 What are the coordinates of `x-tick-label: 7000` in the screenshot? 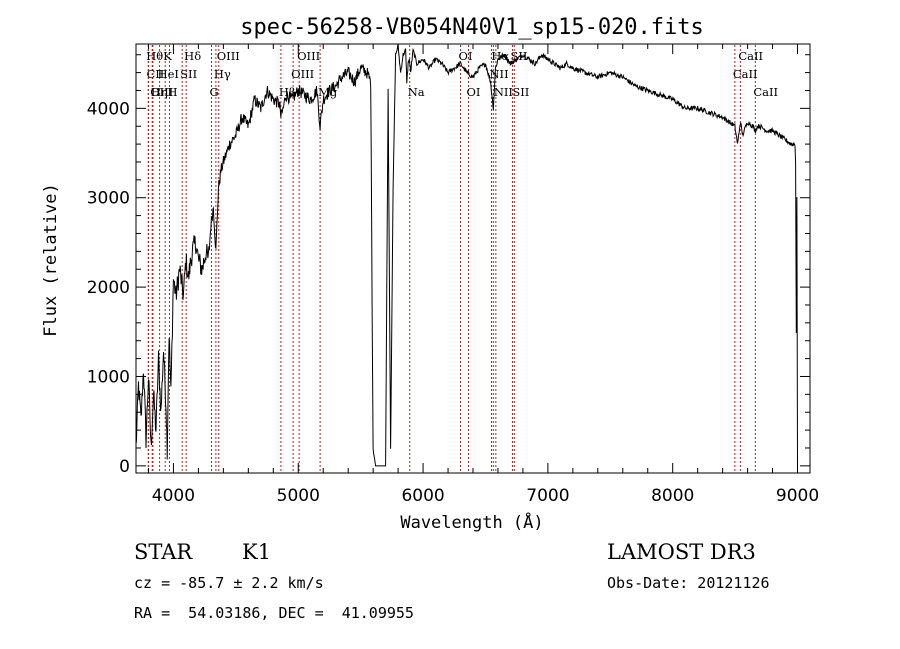 It's located at (547, 496).